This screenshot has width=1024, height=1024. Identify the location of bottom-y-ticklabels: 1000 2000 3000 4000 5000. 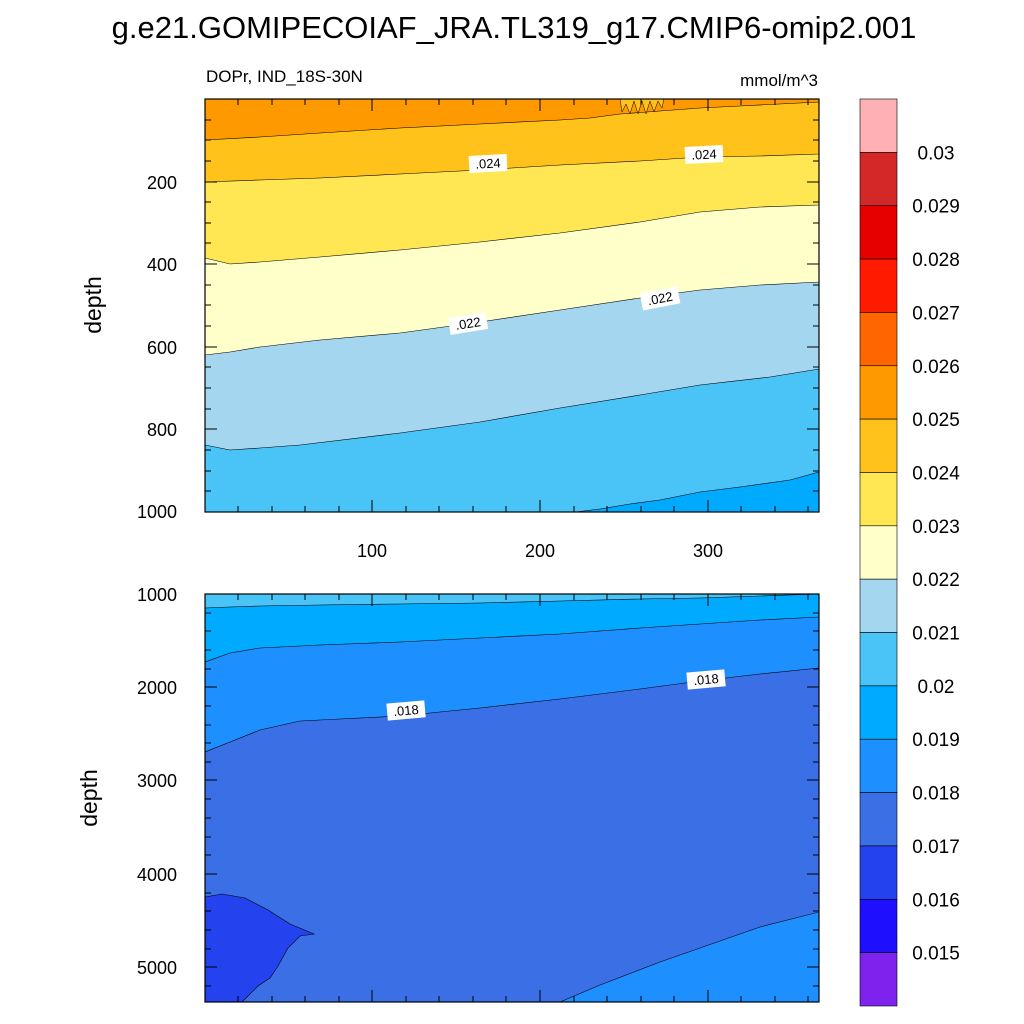
(157, 781).